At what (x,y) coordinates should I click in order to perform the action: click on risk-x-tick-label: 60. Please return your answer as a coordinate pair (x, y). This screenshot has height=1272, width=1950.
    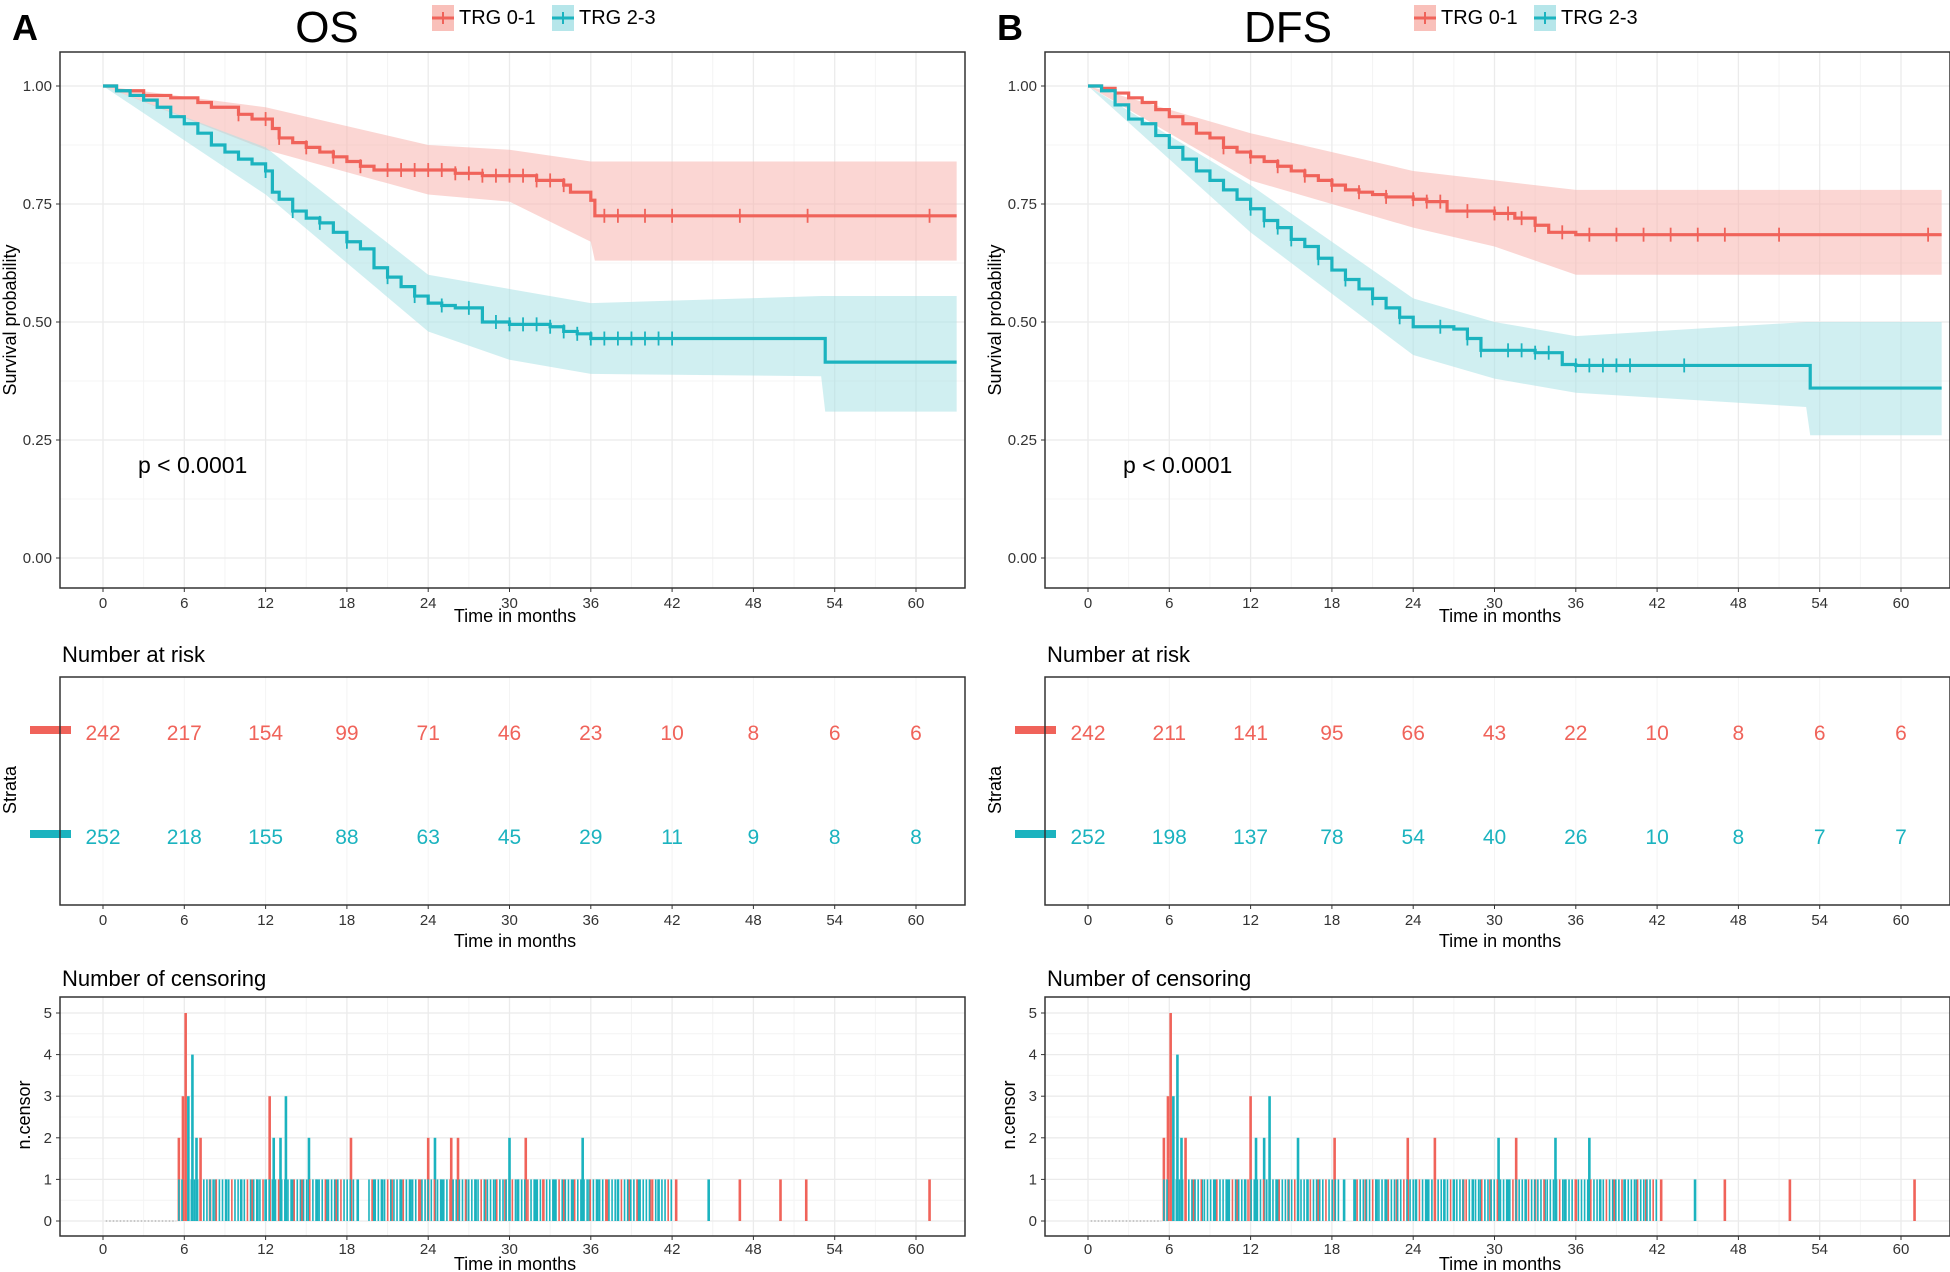
    Looking at the image, I should click on (916, 920).